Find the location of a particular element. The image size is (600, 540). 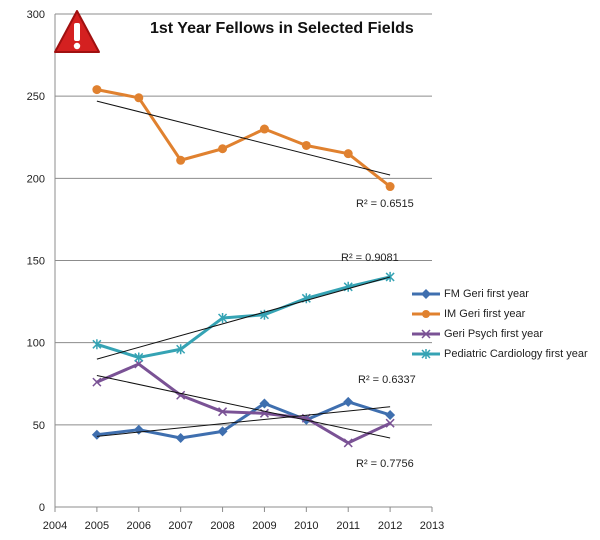

x-tick-label: 2008 is located at coordinates (222, 526).